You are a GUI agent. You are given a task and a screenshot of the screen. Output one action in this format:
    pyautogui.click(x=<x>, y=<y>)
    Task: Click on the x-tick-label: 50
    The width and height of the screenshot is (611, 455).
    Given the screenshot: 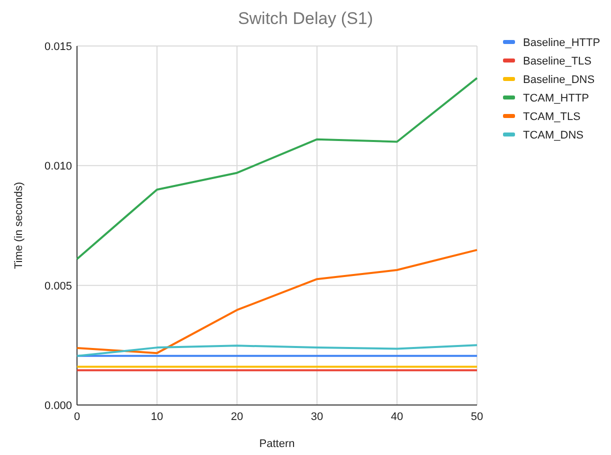 What is the action you would take?
    pyautogui.click(x=477, y=417)
    